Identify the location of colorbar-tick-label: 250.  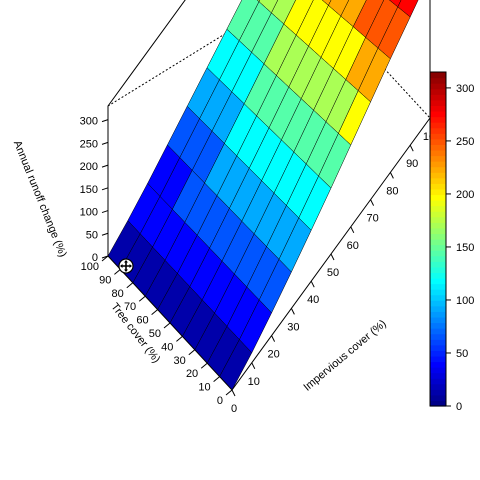
(465, 142).